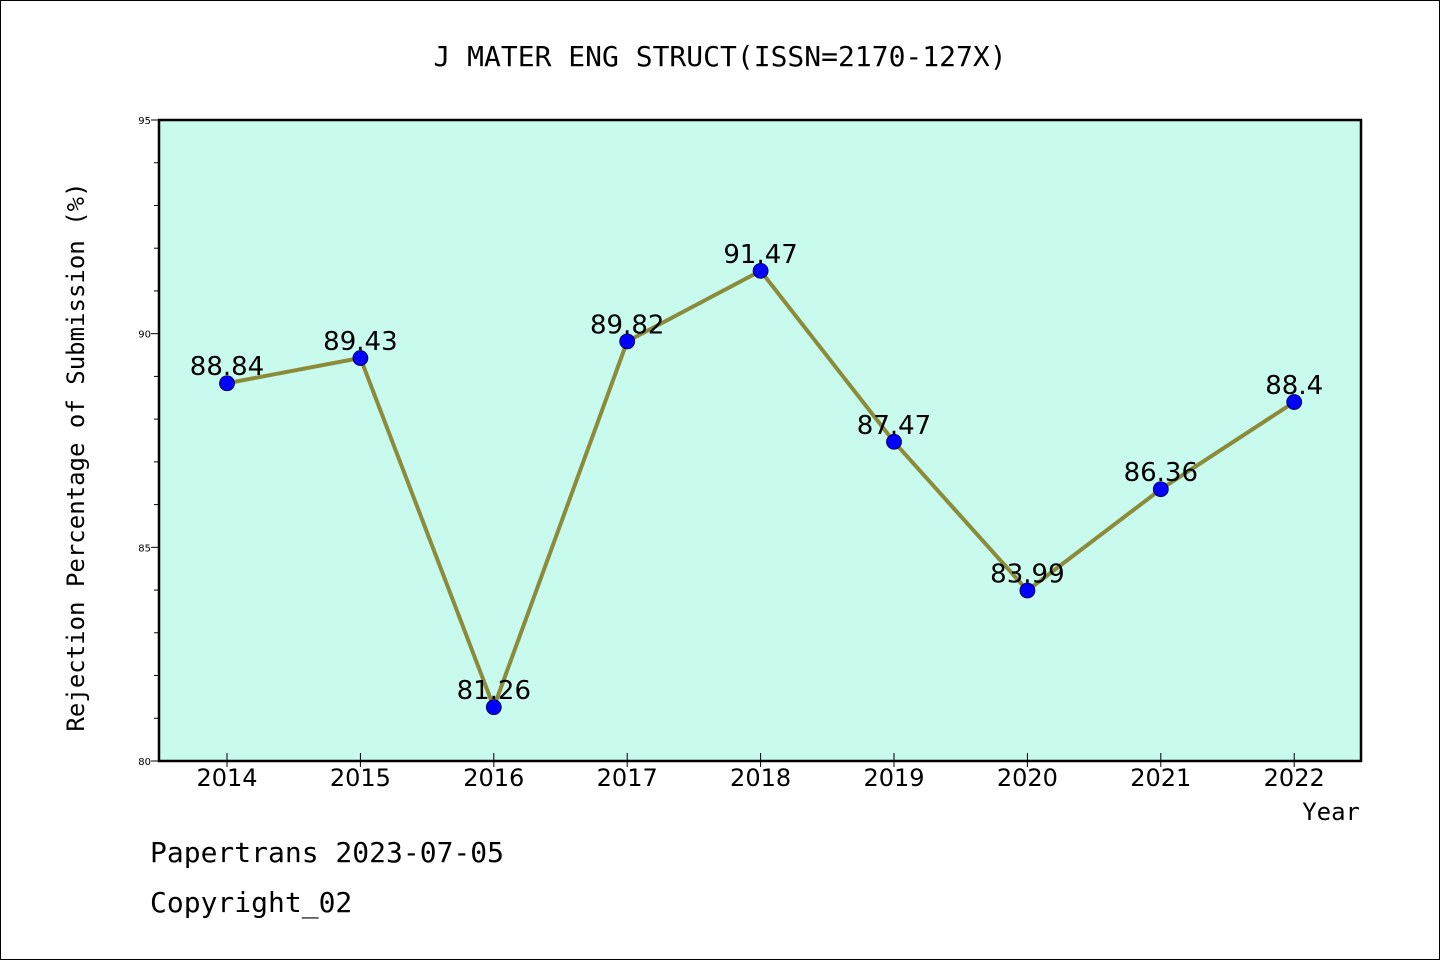  I want to click on data-label: 81.26, so click(494, 691).